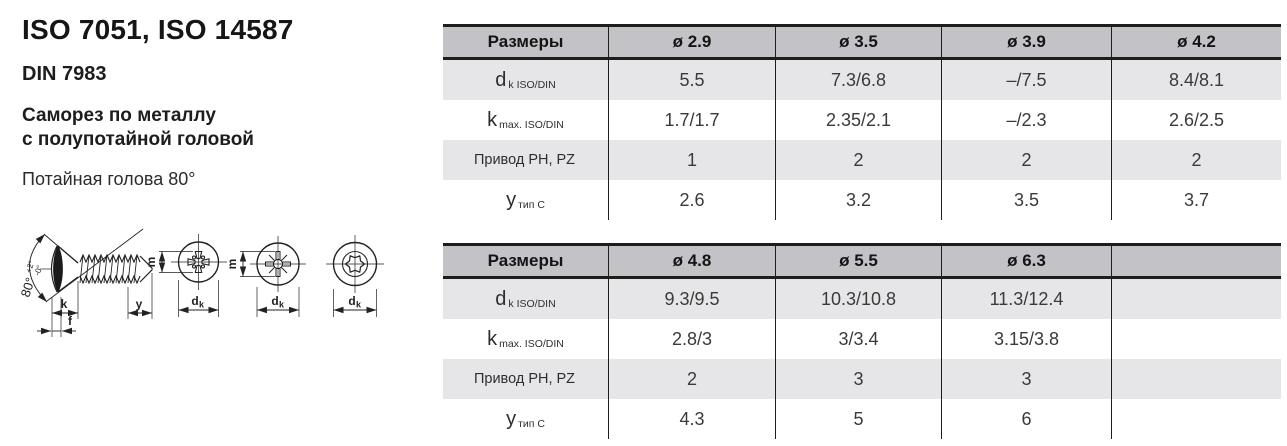 This screenshot has height=446, width=1287. I want to click on value-cell: 5.5, so click(691, 80).